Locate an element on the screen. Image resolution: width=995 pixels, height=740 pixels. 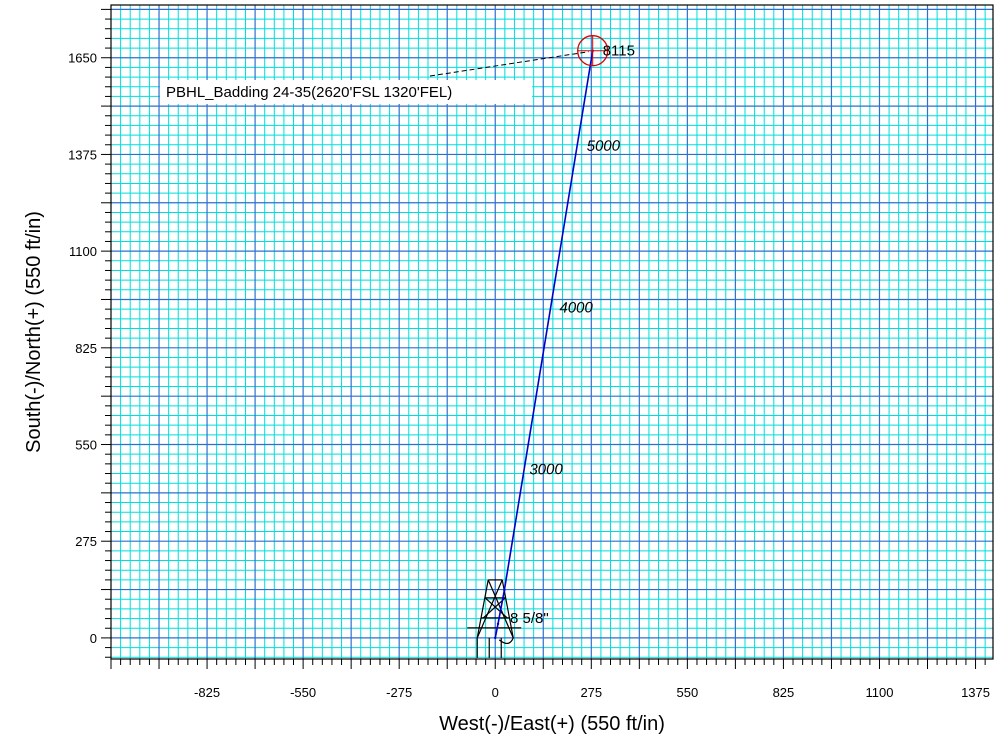
y-tick-label: 550 is located at coordinates (86, 445).